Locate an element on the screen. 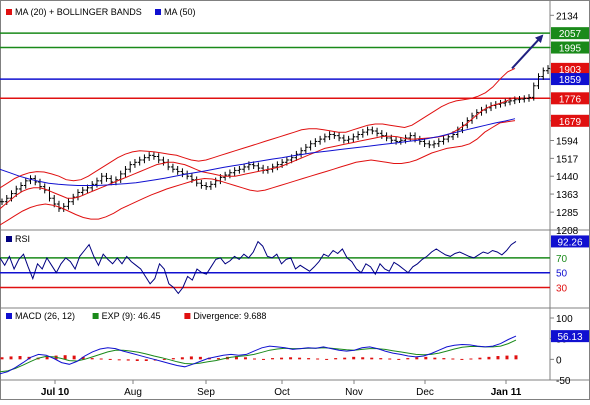  price-level-label-0: 2057 is located at coordinates (570, 34).